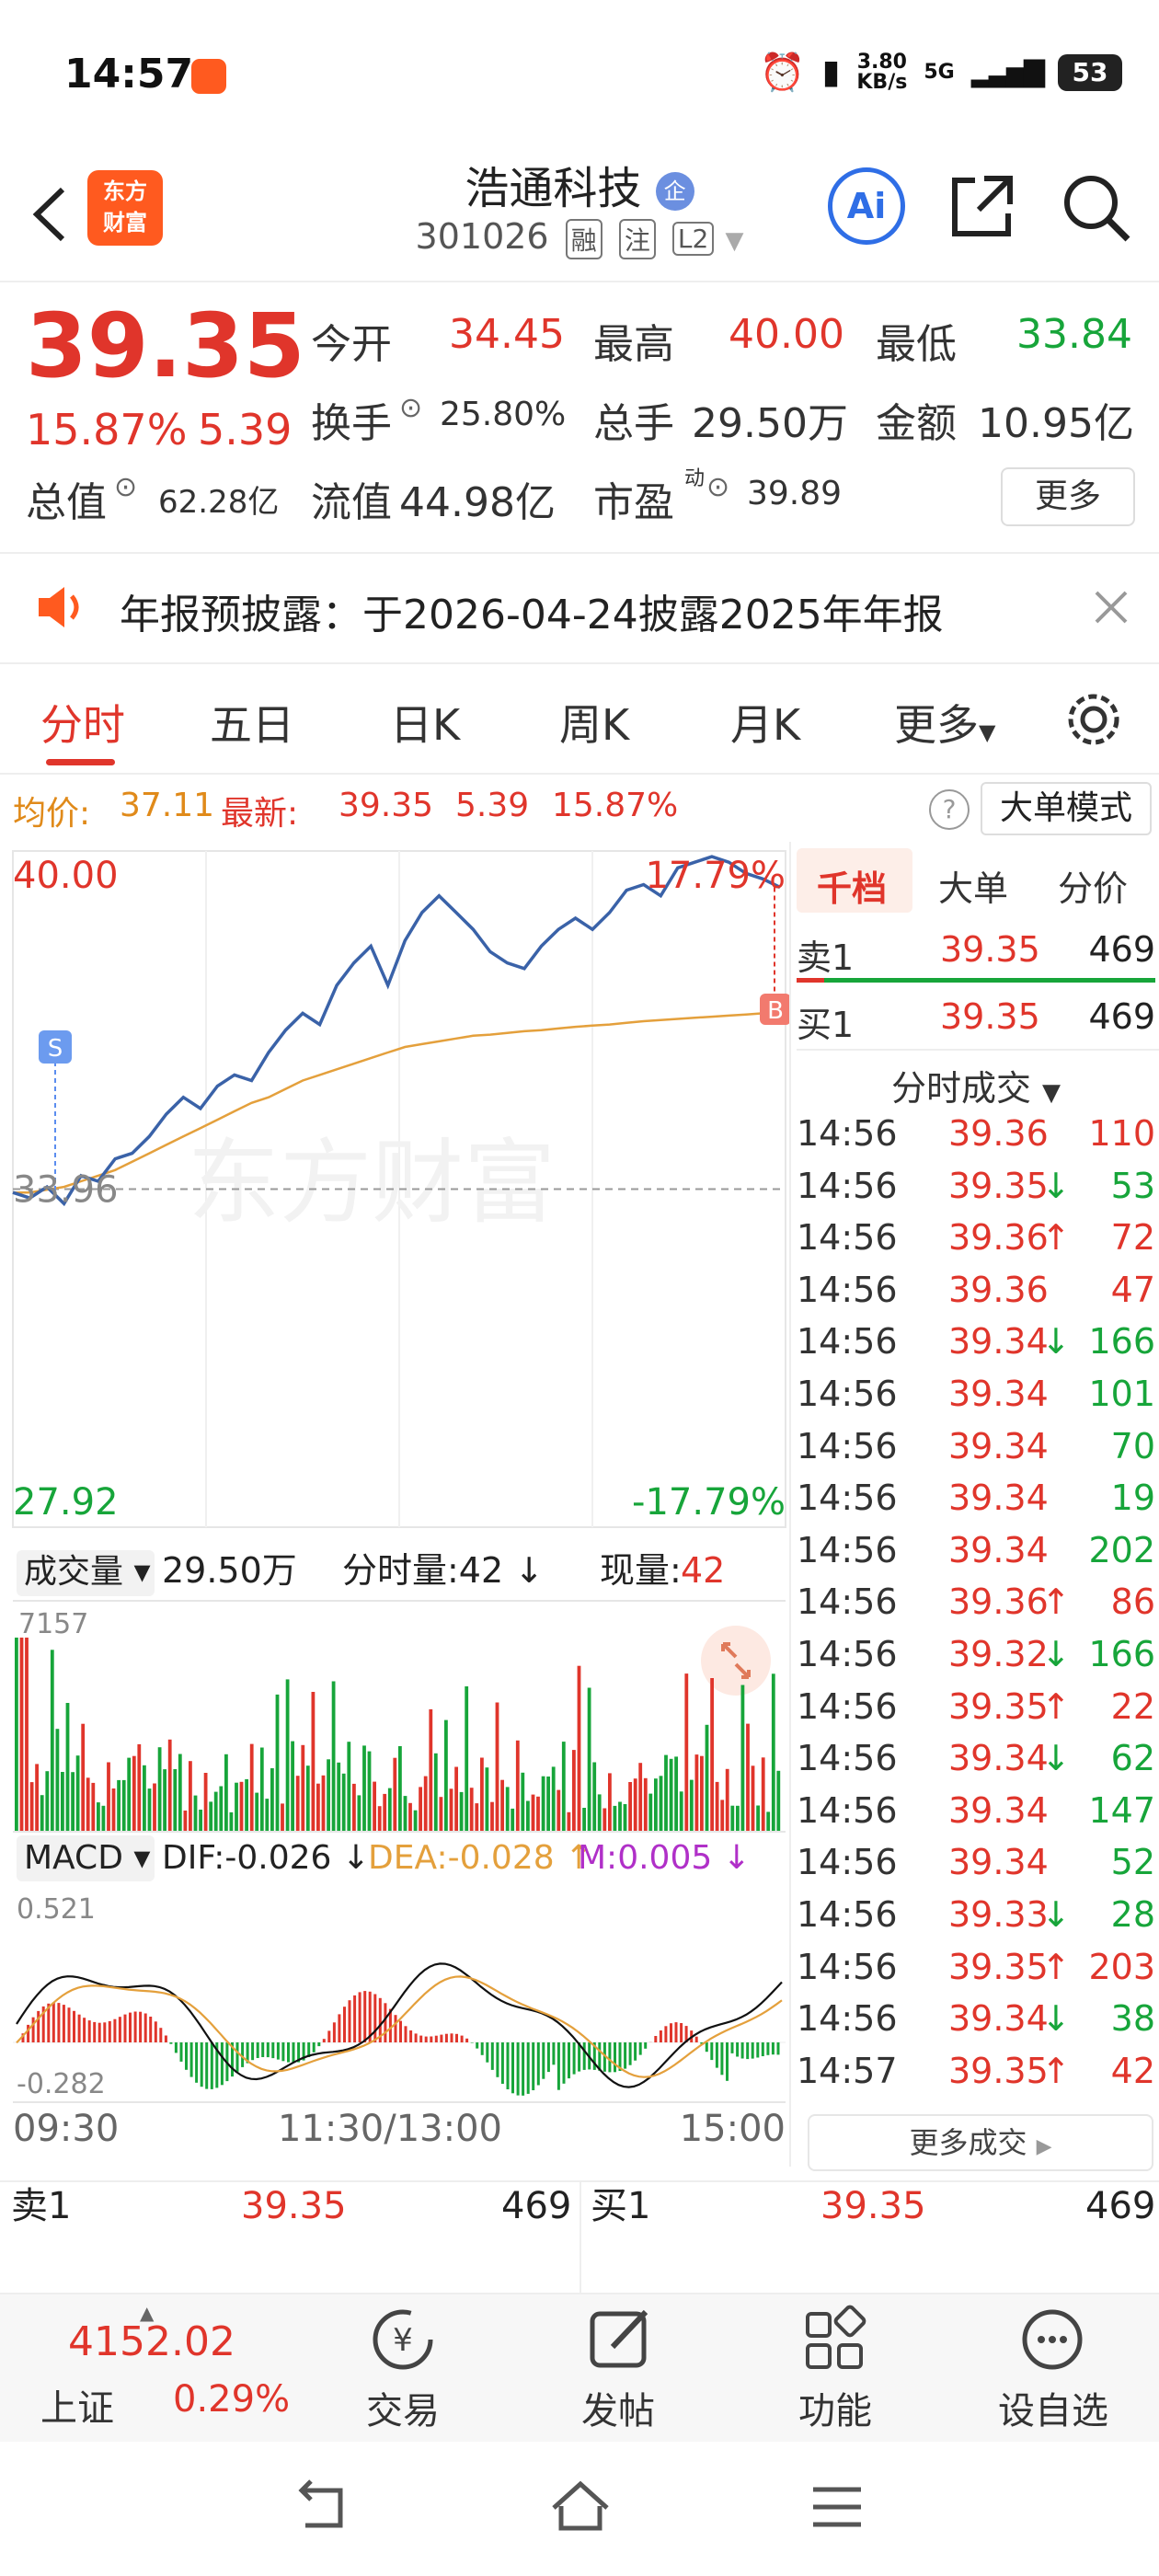 This screenshot has height=2576, width=1159. What do you see at coordinates (1068, 496) in the screenshot?
I see `more-button: 更多` at bounding box center [1068, 496].